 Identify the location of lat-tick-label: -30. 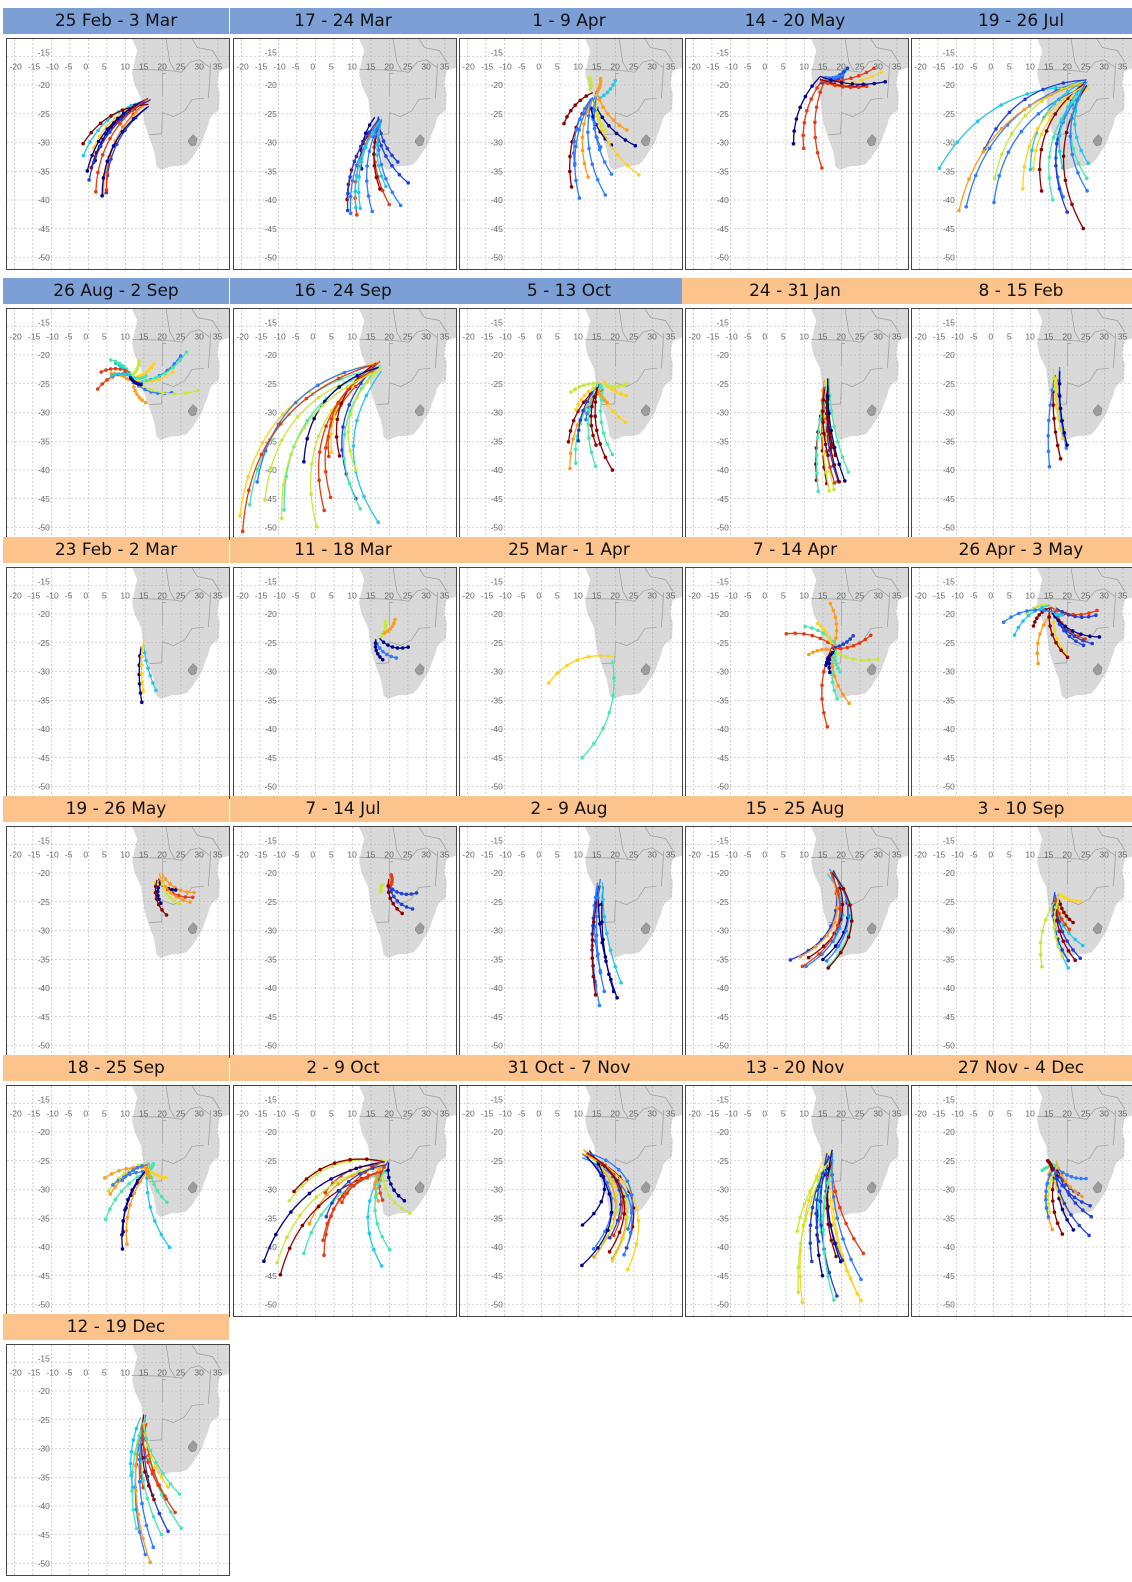
(723, 1190).